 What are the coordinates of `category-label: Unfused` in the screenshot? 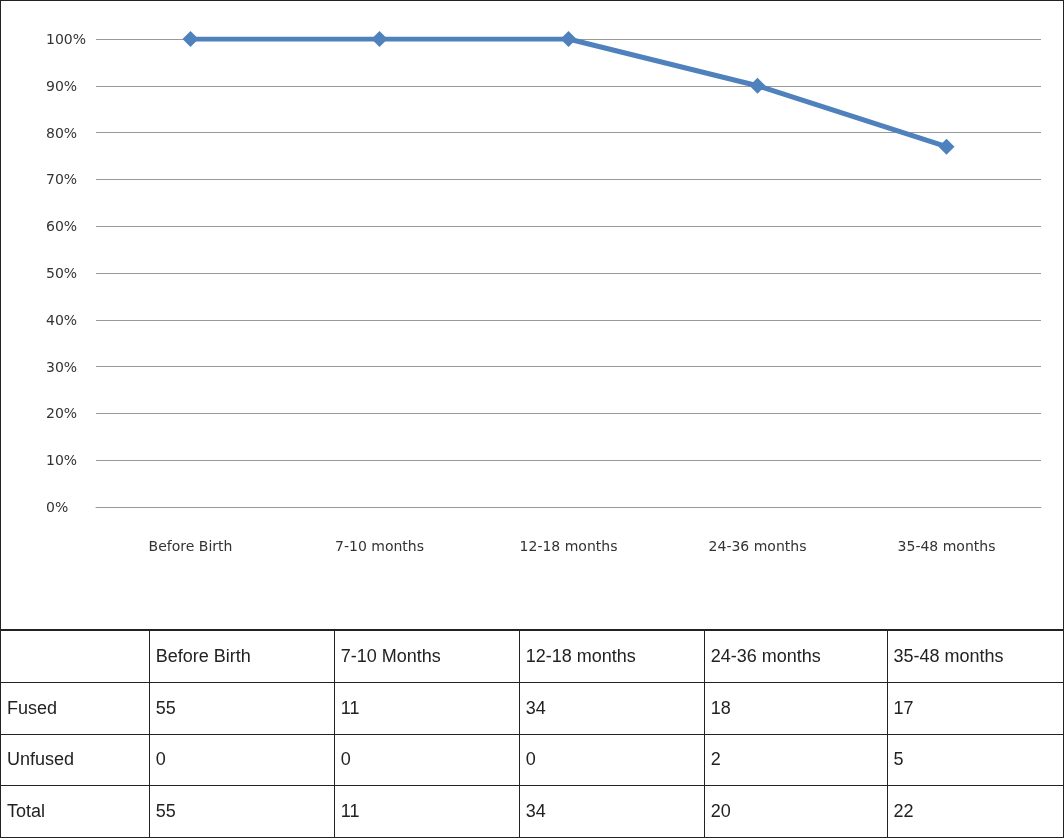 It's located at (41, 759).